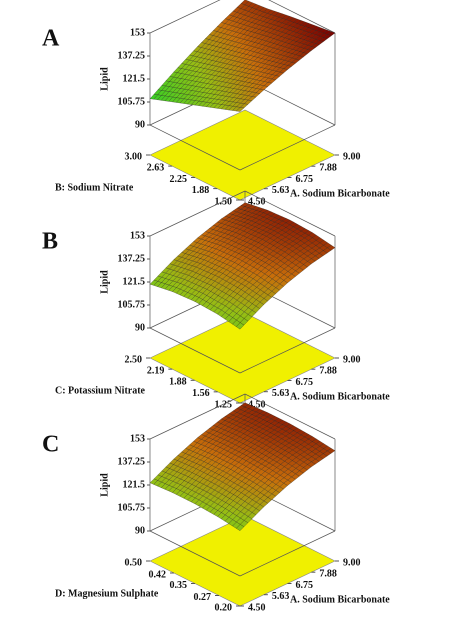  I want to click on panel-letter: A, so click(51, 39).